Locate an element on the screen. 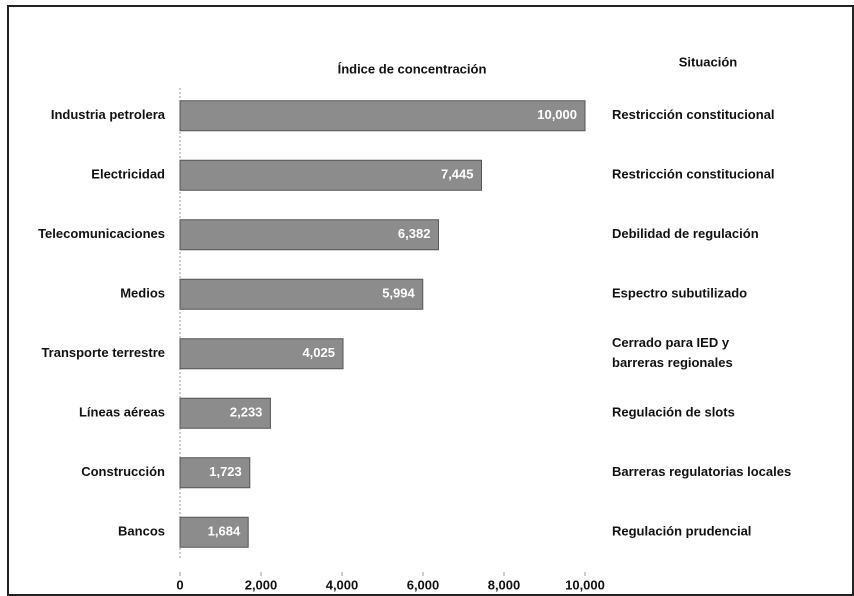 The height and width of the screenshot is (596, 854). value-label: 1,684 is located at coordinates (224, 531).